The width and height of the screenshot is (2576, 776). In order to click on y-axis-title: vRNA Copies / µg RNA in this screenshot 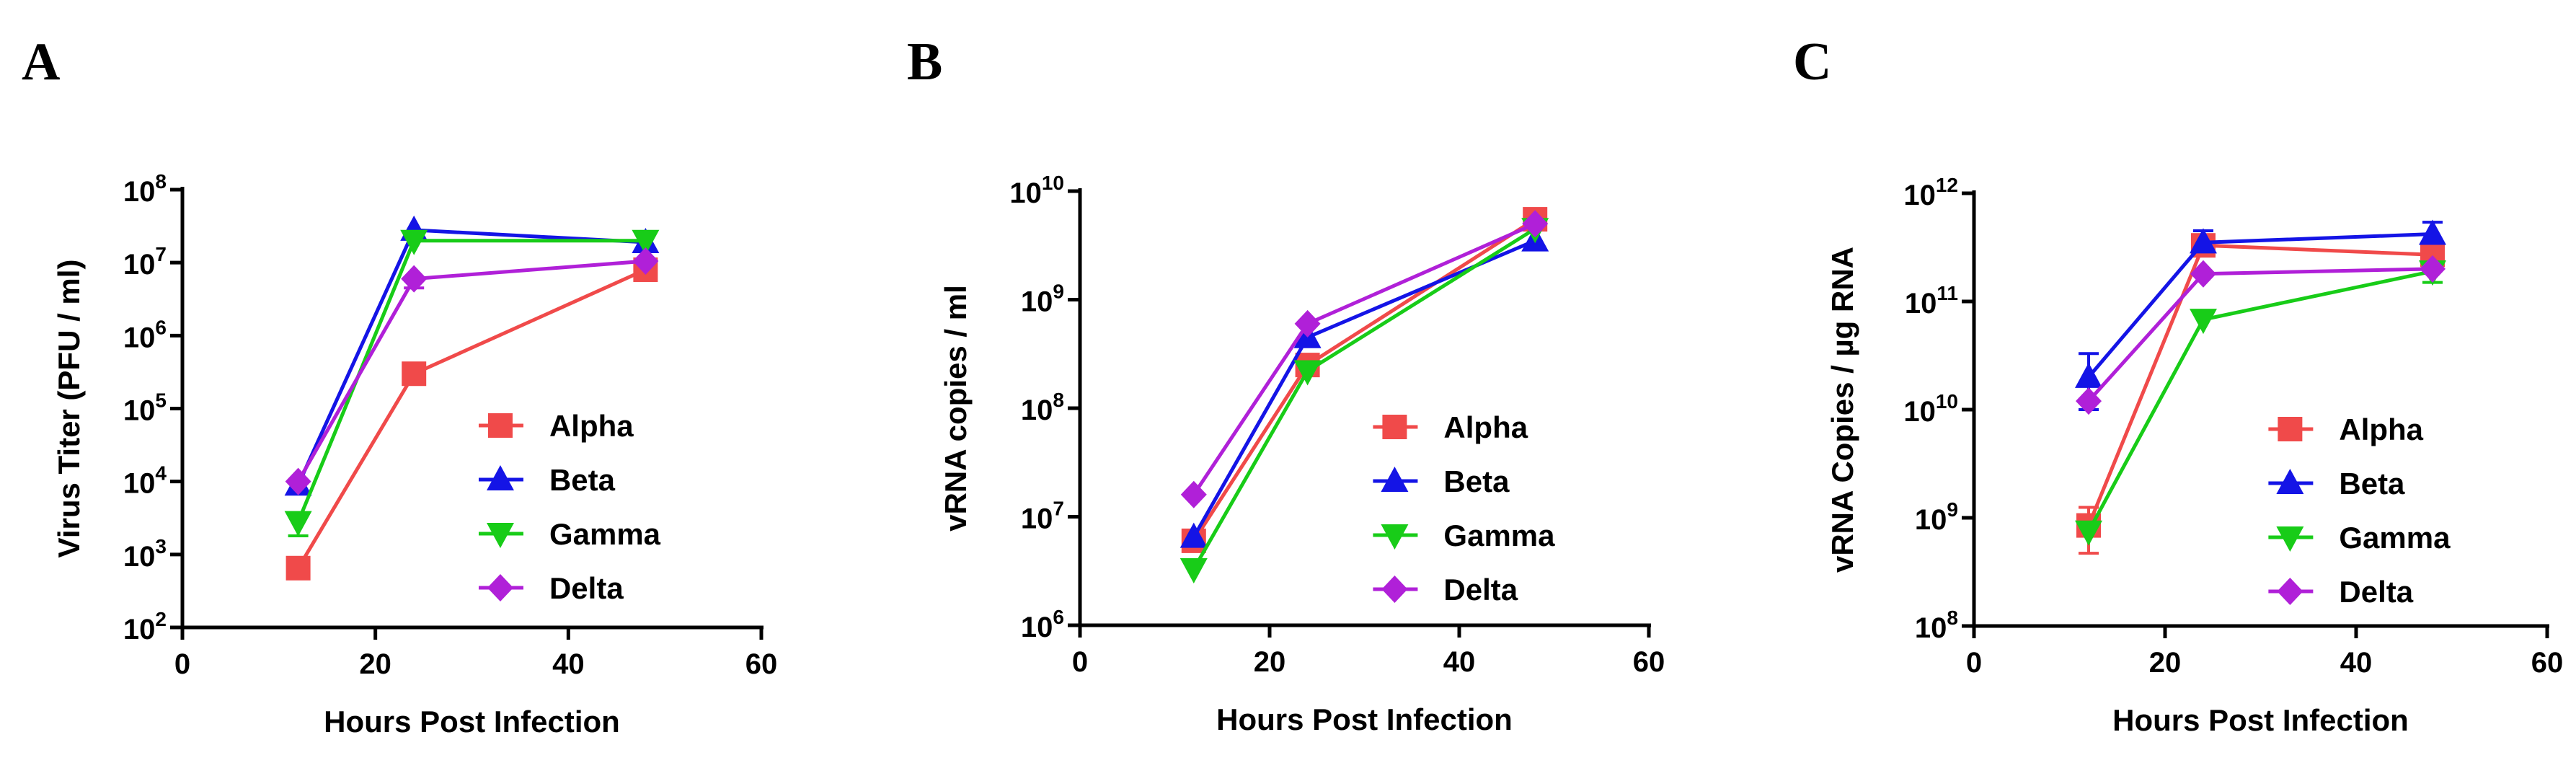, I will do `click(1842, 410)`.